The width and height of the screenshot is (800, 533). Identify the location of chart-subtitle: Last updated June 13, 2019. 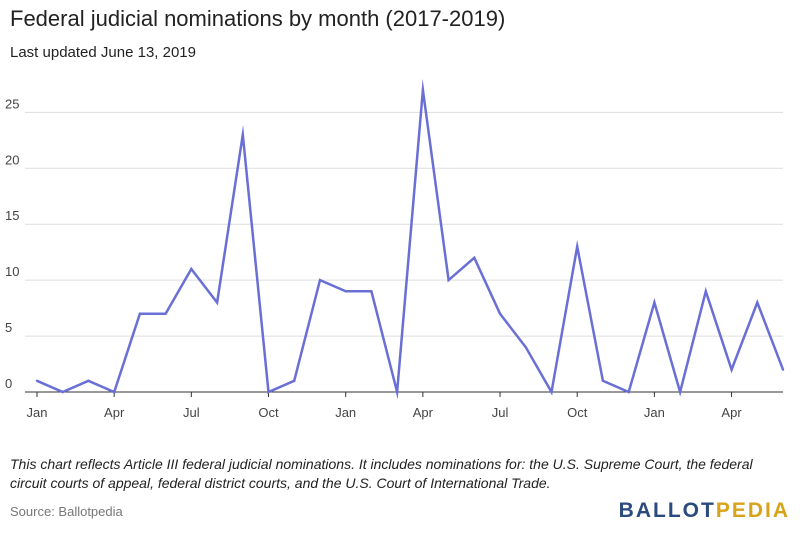
(103, 52).